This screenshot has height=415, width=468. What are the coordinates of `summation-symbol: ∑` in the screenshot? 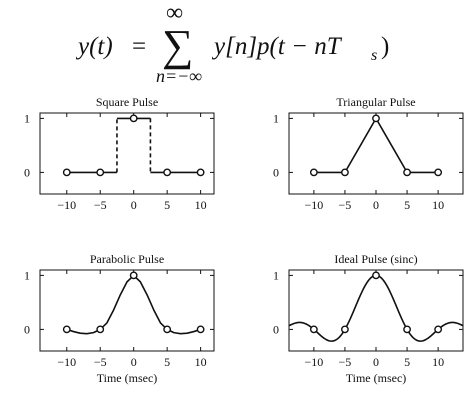 It's located at (177, 45).